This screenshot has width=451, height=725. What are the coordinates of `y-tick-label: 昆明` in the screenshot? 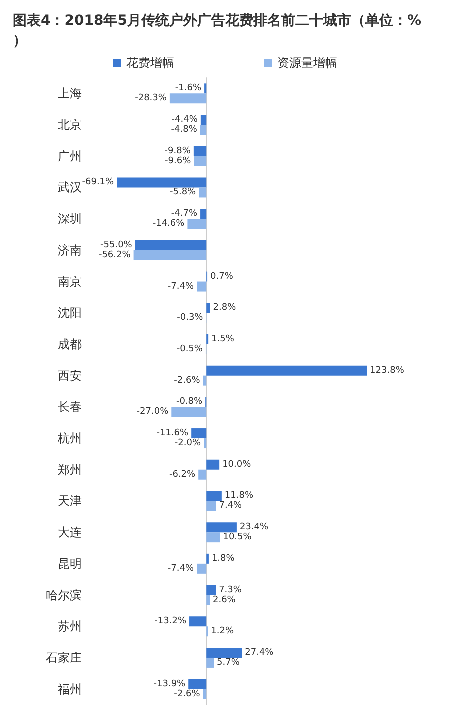 It's located at (70, 563).